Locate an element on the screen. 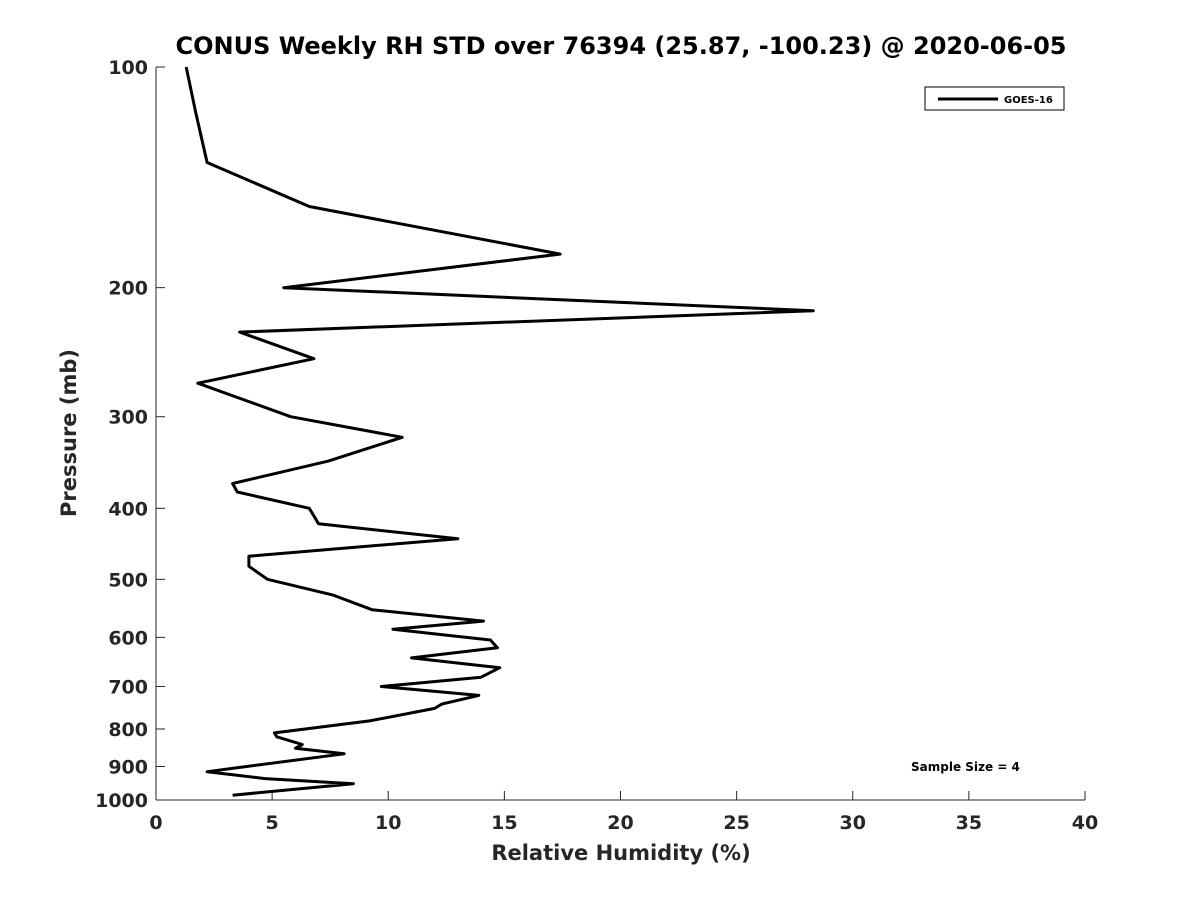 The height and width of the screenshot is (900, 1200). legend: GOES-16 is located at coordinates (994, 98).